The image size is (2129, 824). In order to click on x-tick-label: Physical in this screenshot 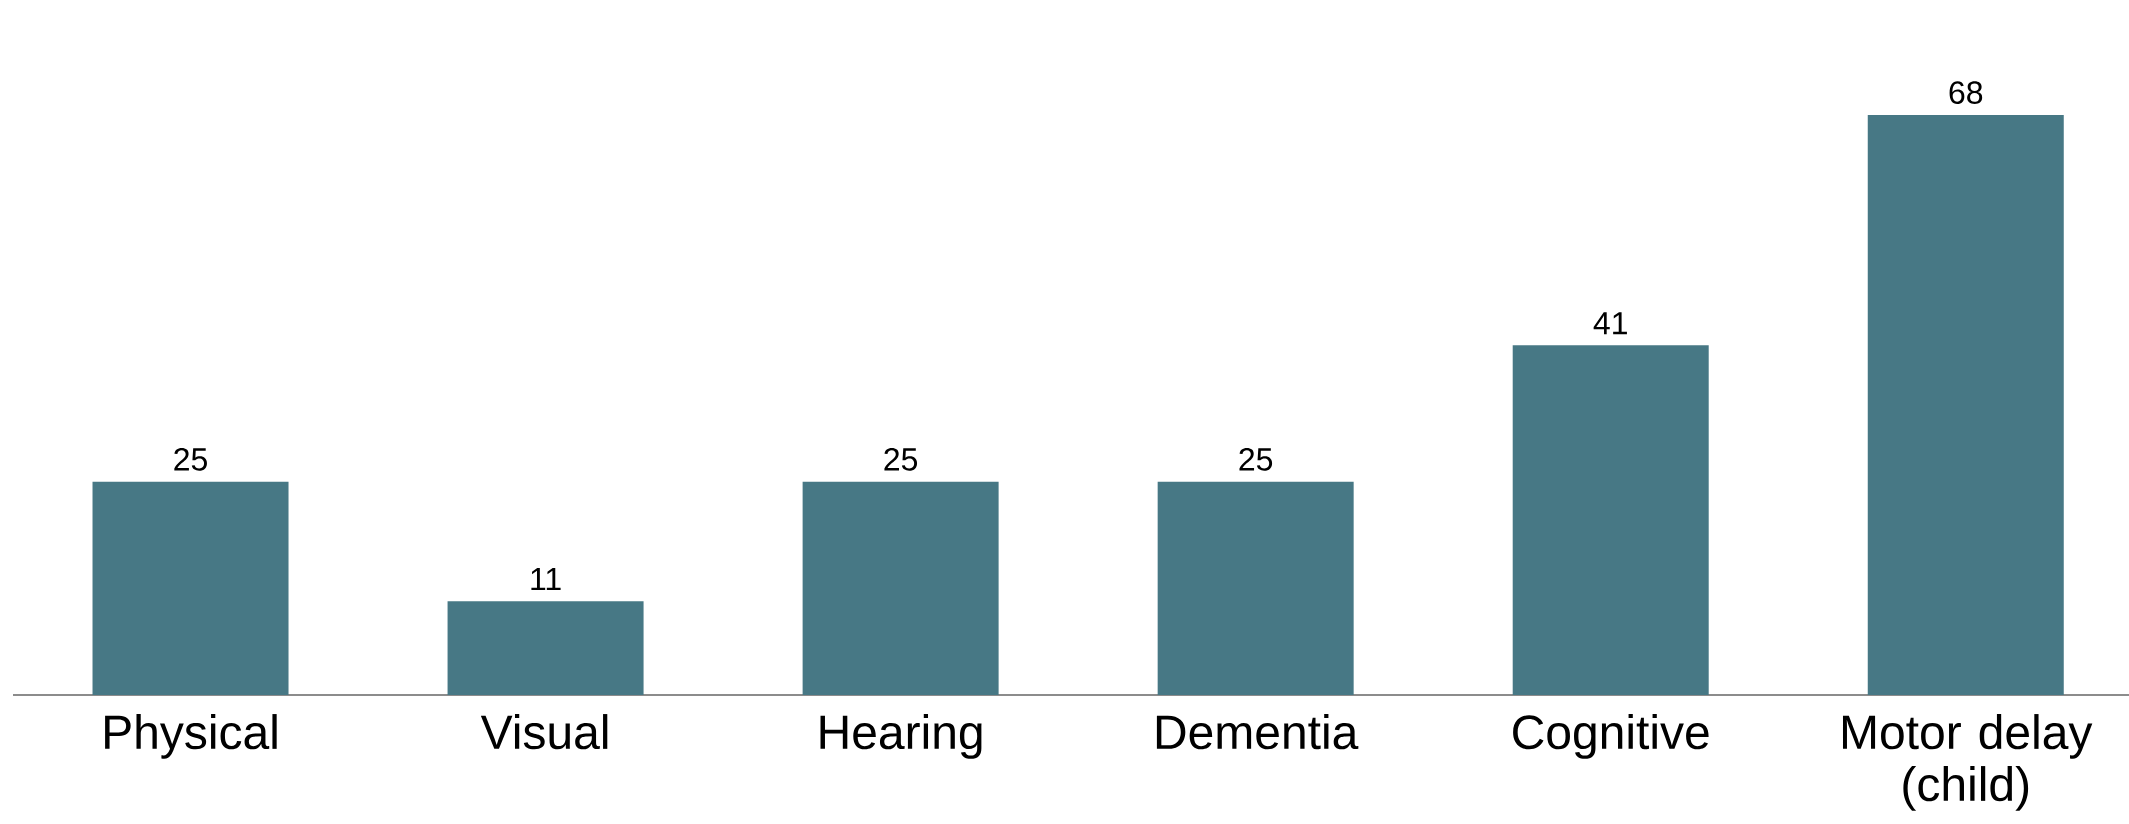, I will do `click(191, 736)`.